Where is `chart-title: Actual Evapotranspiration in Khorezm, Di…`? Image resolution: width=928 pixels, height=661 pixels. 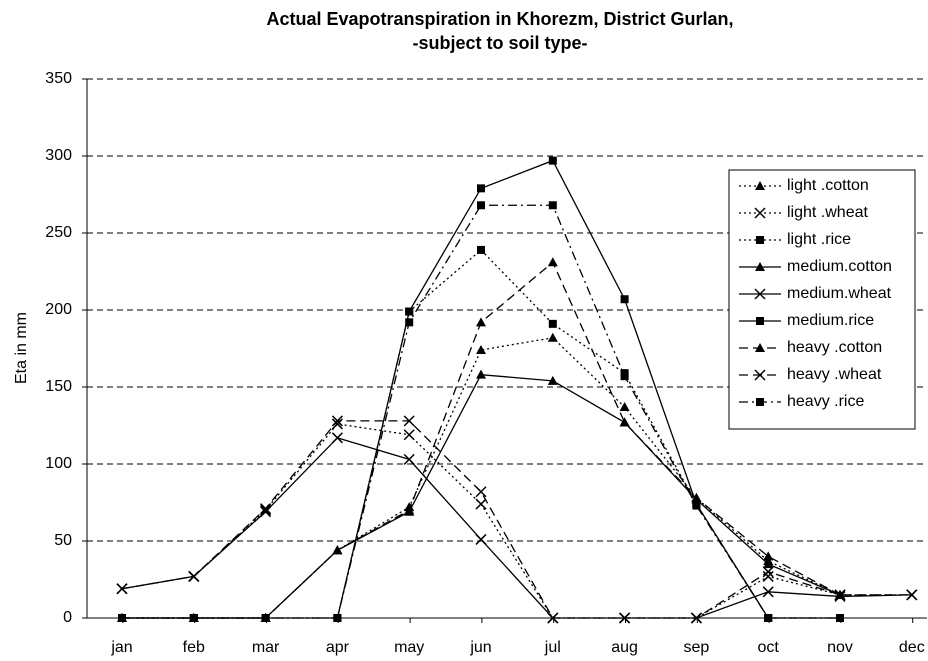 chart-title: Actual Evapotranspiration in Khorezm, Di… is located at coordinates (499, 19).